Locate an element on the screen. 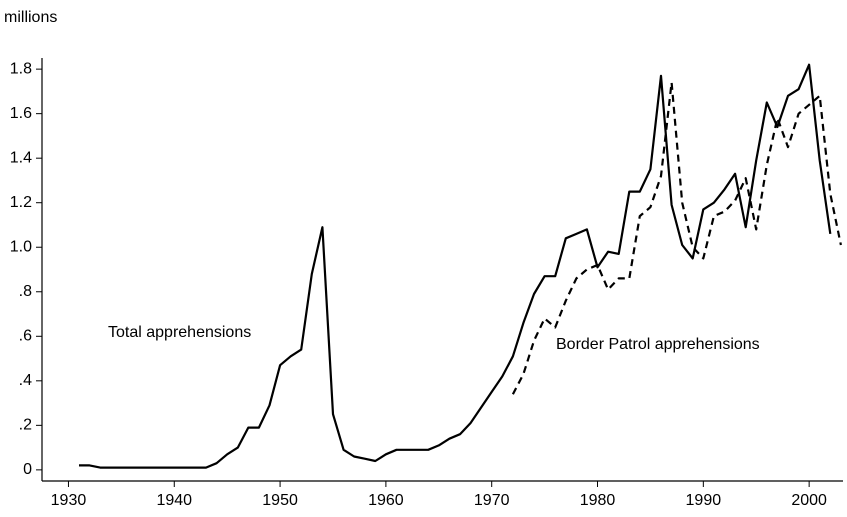 The height and width of the screenshot is (517, 847). y-tick-label: 0 is located at coordinates (27, 469).